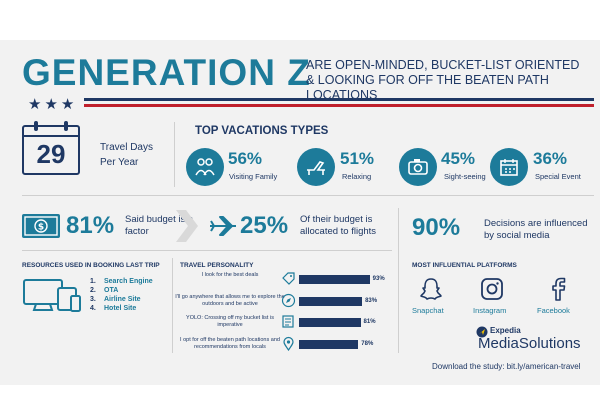 Image resolution: width=600 pixels, height=400 pixels. What do you see at coordinates (553, 310) in the screenshot?
I see `platform-label: Facebook` at bounding box center [553, 310].